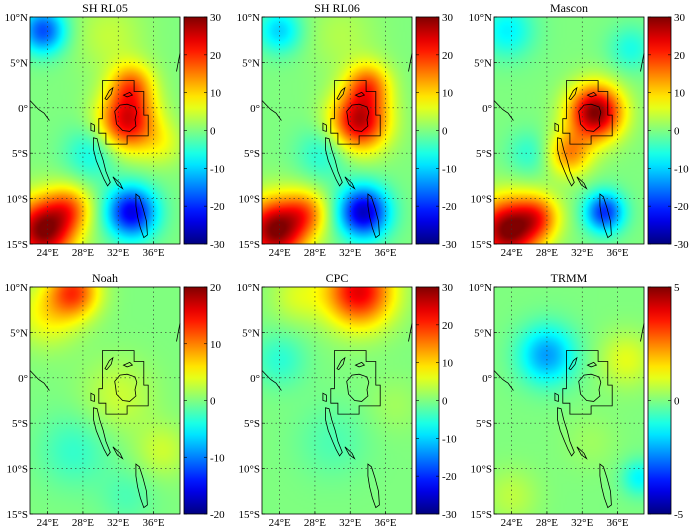 The width and height of the screenshot is (700, 530). I want to click on panel-title: TRMM, so click(569, 278).